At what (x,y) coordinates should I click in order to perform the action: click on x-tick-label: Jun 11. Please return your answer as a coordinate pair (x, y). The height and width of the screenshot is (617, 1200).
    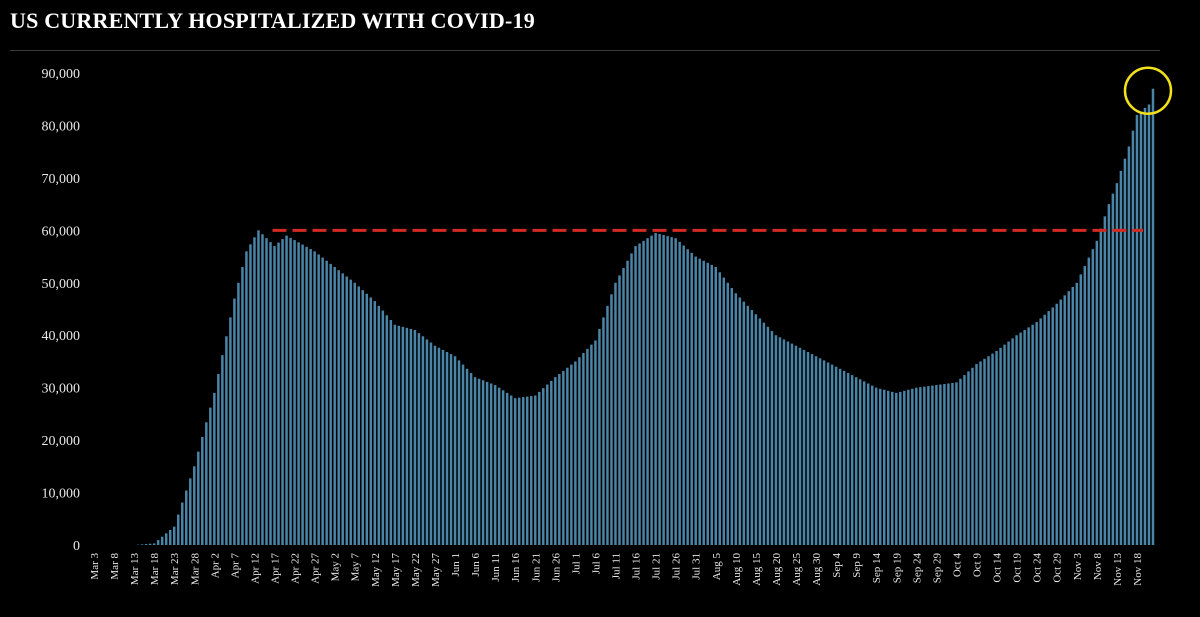
    Looking at the image, I should click on (496, 567).